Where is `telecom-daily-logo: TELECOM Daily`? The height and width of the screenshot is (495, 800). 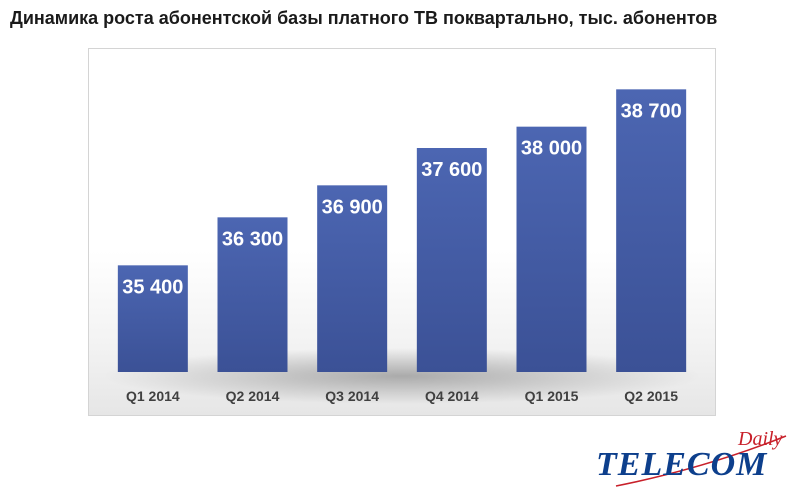 telecom-daily-logo: TELECOM Daily is located at coordinates (696, 460).